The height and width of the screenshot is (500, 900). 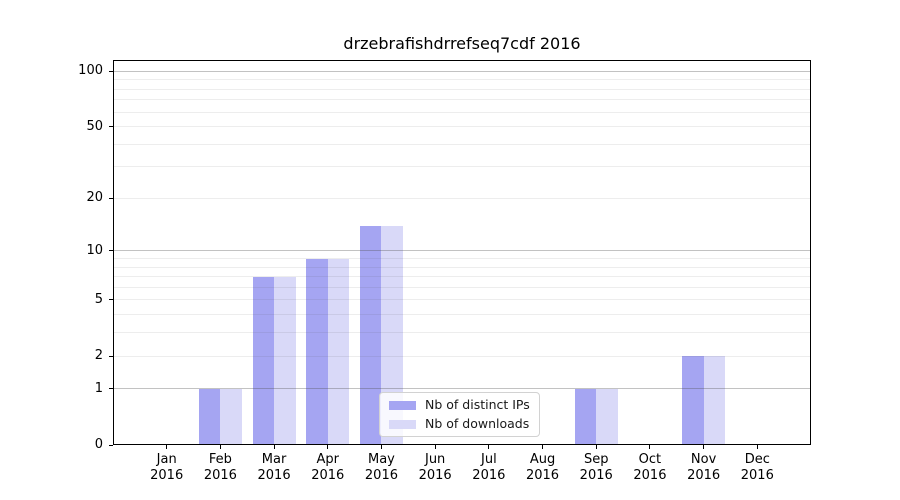 What do you see at coordinates (704, 447) in the screenshot?
I see `x-tick-nov` at bounding box center [704, 447].